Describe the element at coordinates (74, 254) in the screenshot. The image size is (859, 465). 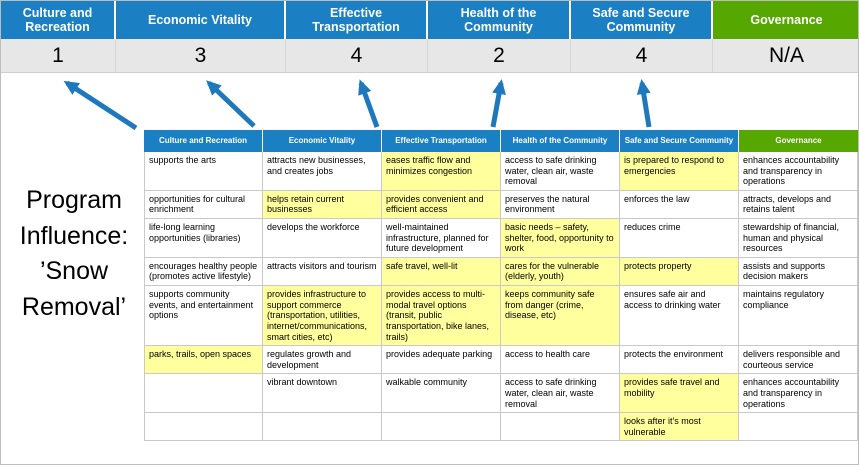
I see `program-title: Program Influence: ’Snow Removal’` at that location.